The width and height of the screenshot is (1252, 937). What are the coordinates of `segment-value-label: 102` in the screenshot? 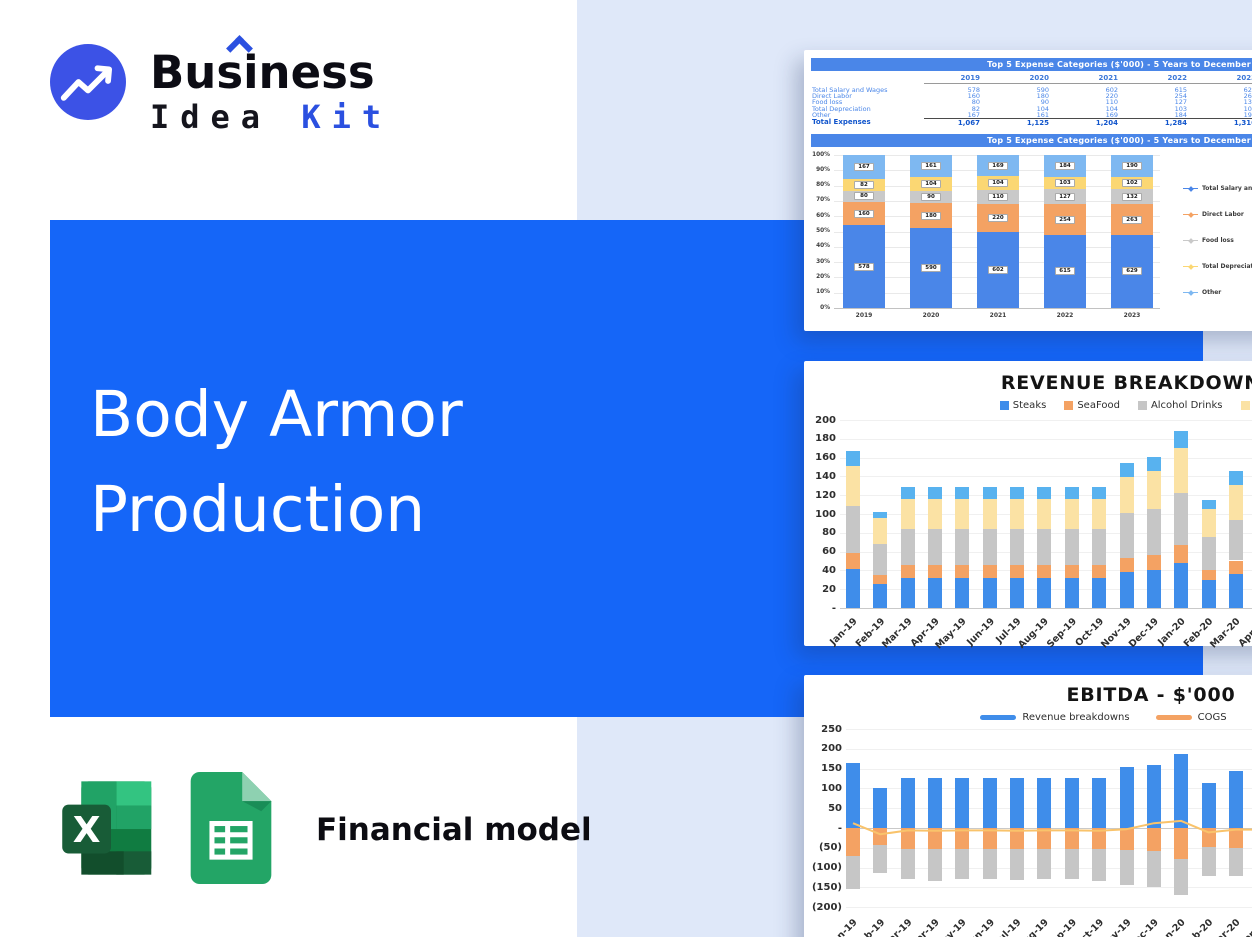 It's located at (1132, 183).